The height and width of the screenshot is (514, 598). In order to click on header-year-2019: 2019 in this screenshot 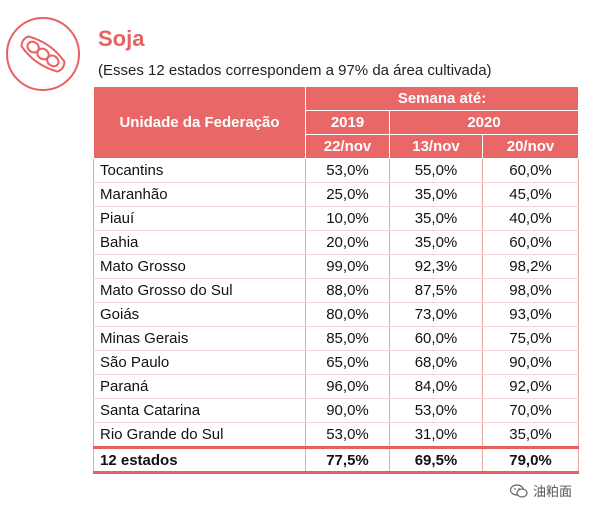, I will do `click(347, 122)`.